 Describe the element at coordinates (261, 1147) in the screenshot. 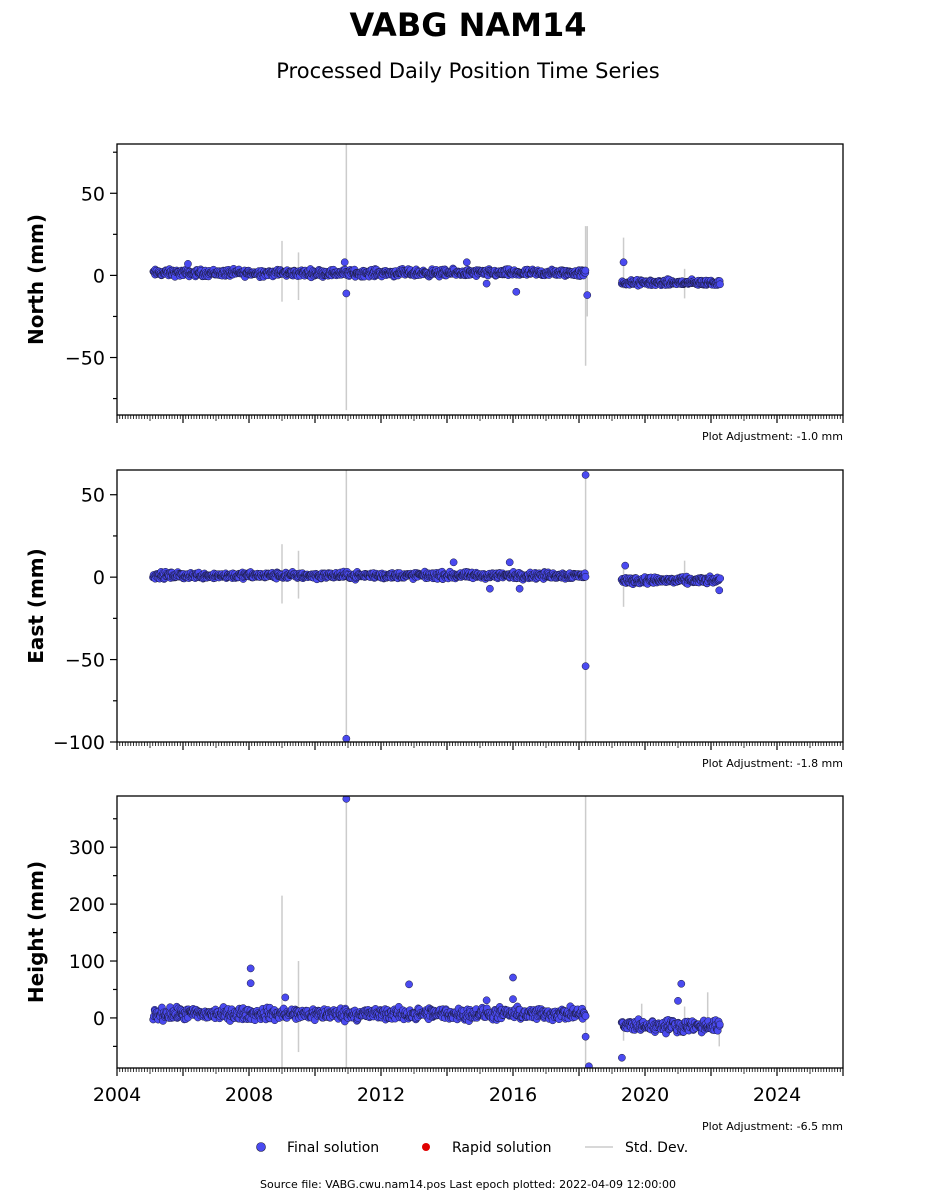

I see `legend-final-marker` at that location.